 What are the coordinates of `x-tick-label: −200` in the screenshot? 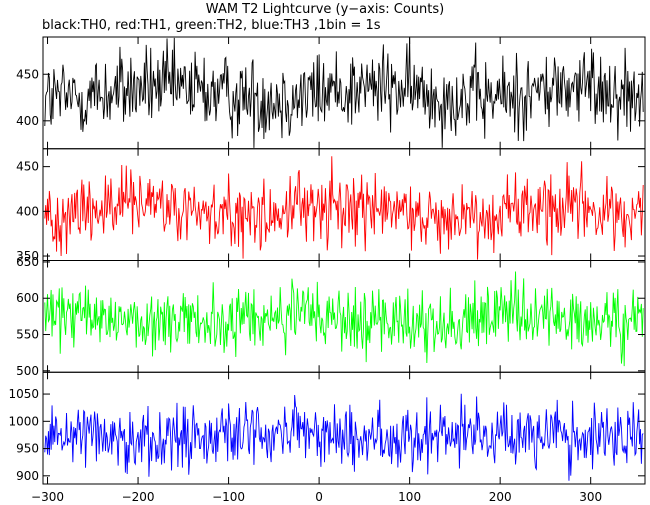 It's located at (138, 497).